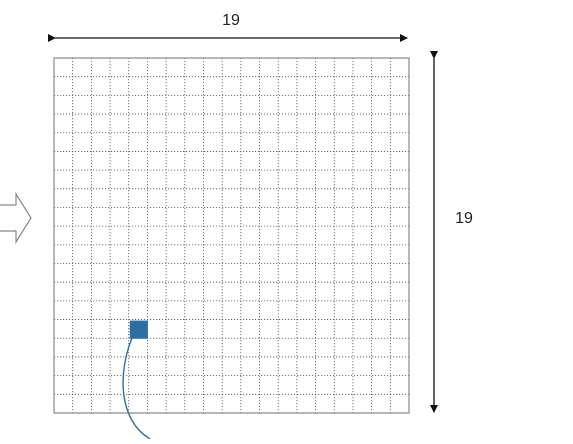  What do you see at coordinates (138, 329) in the screenshot?
I see `highlighted-cell` at bounding box center [138, 329].